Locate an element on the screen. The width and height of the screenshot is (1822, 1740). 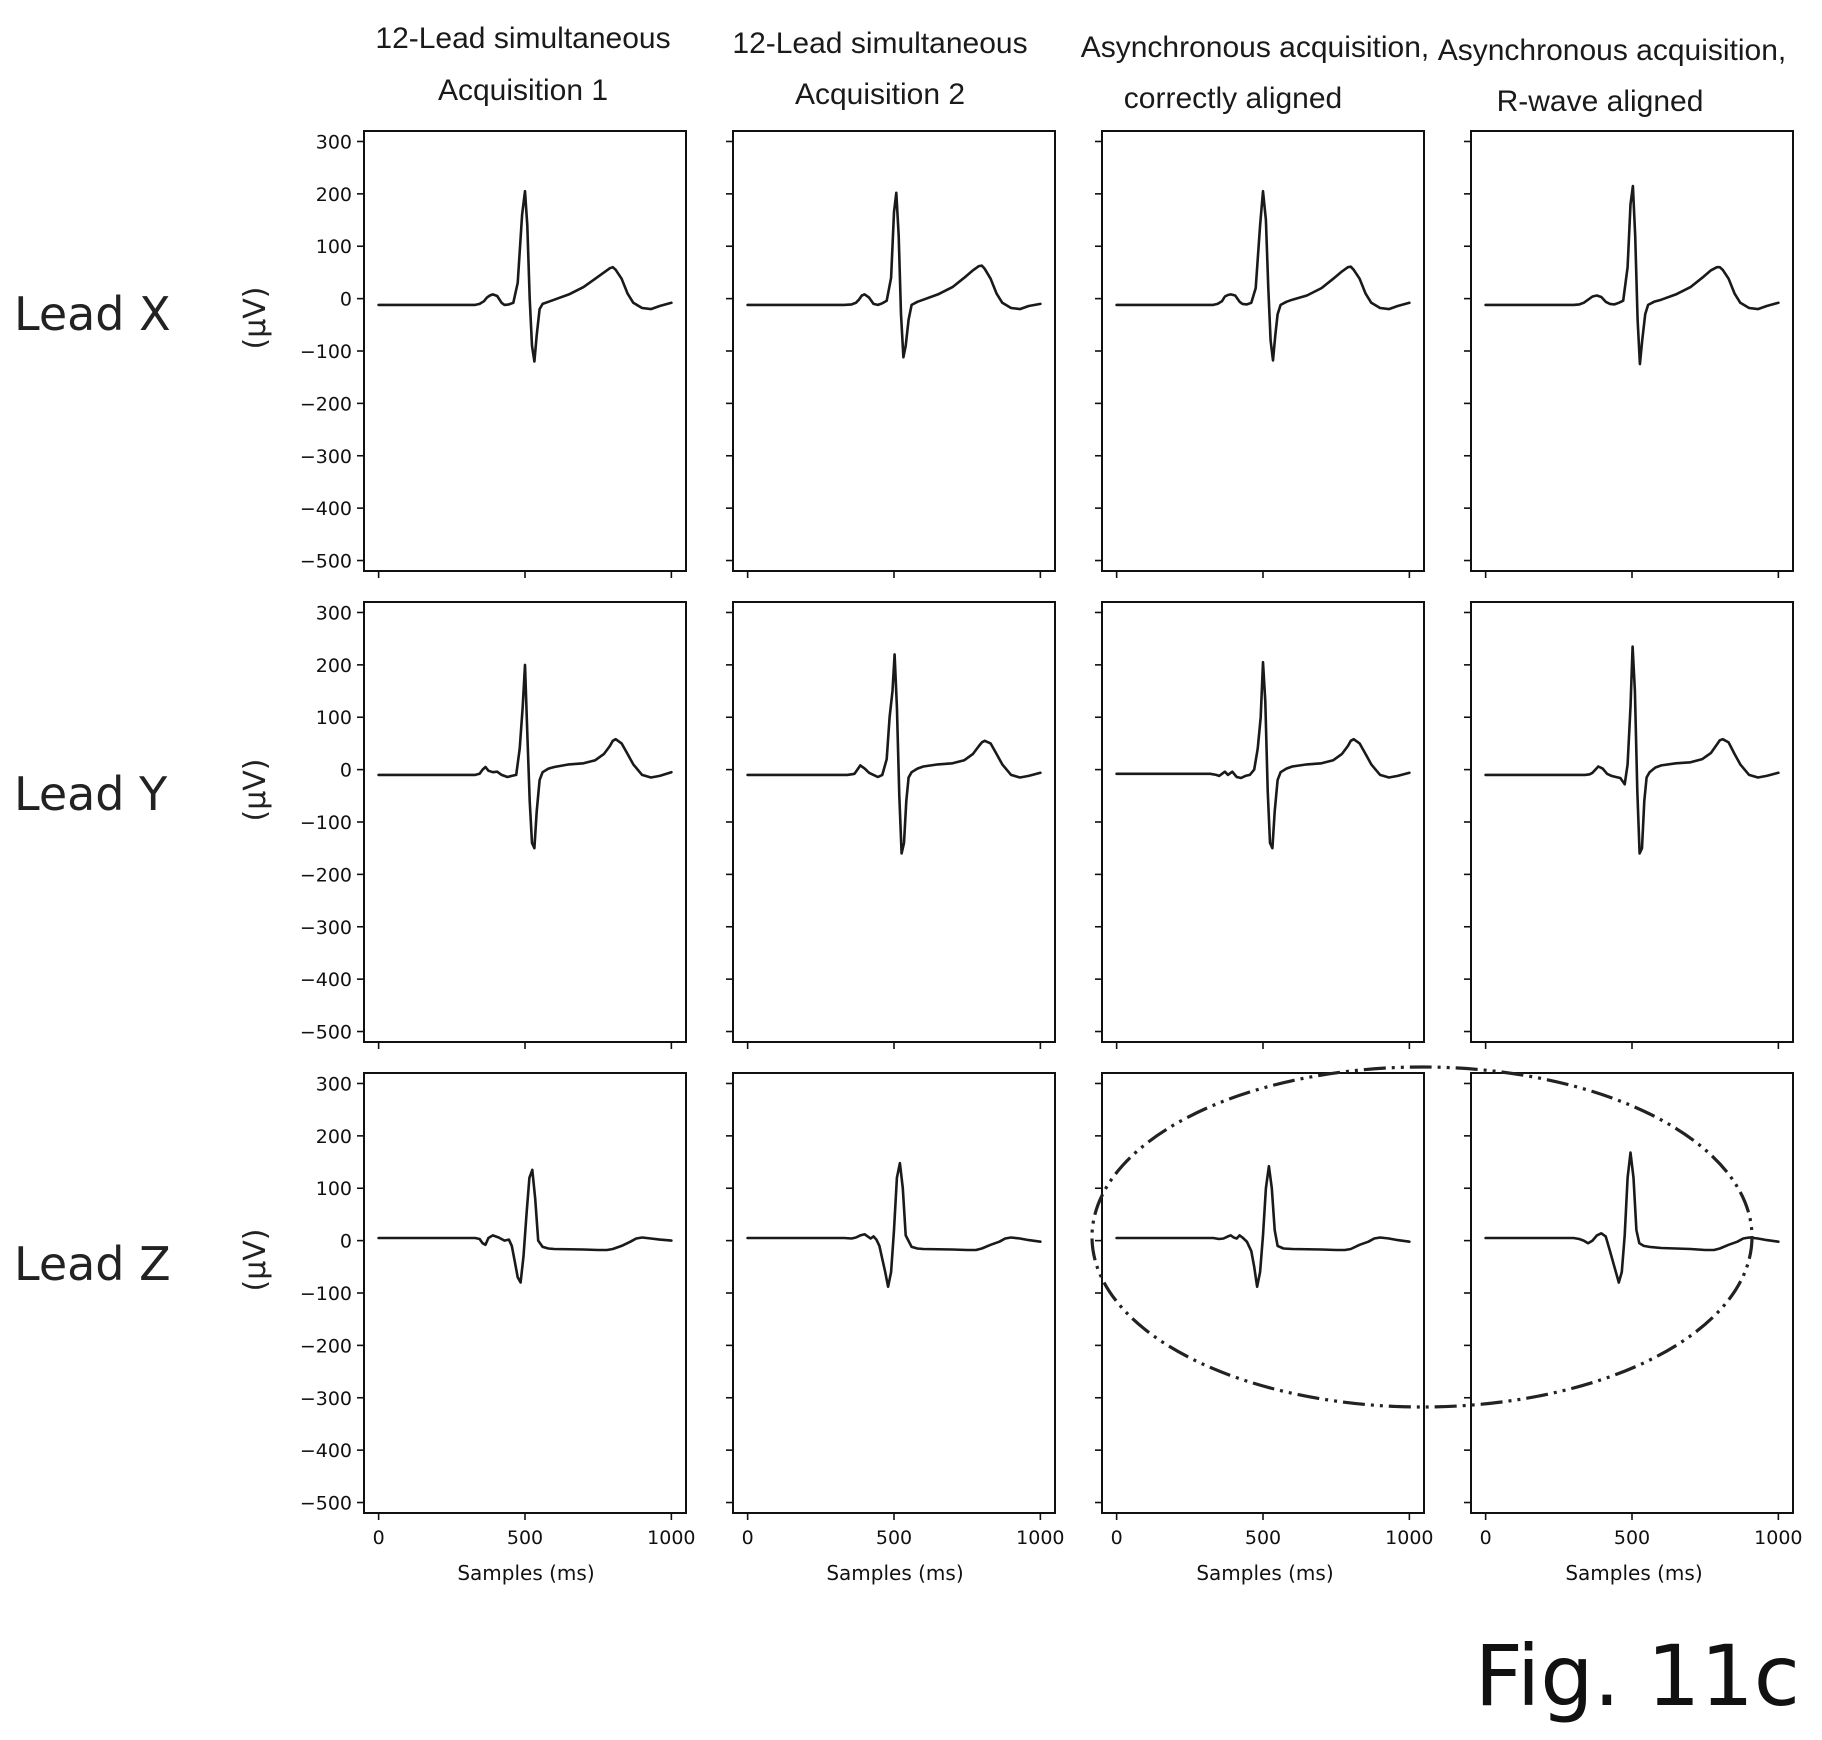
column-title-2-line-2: Acquisition 2 is located at coordinates (880, 94).